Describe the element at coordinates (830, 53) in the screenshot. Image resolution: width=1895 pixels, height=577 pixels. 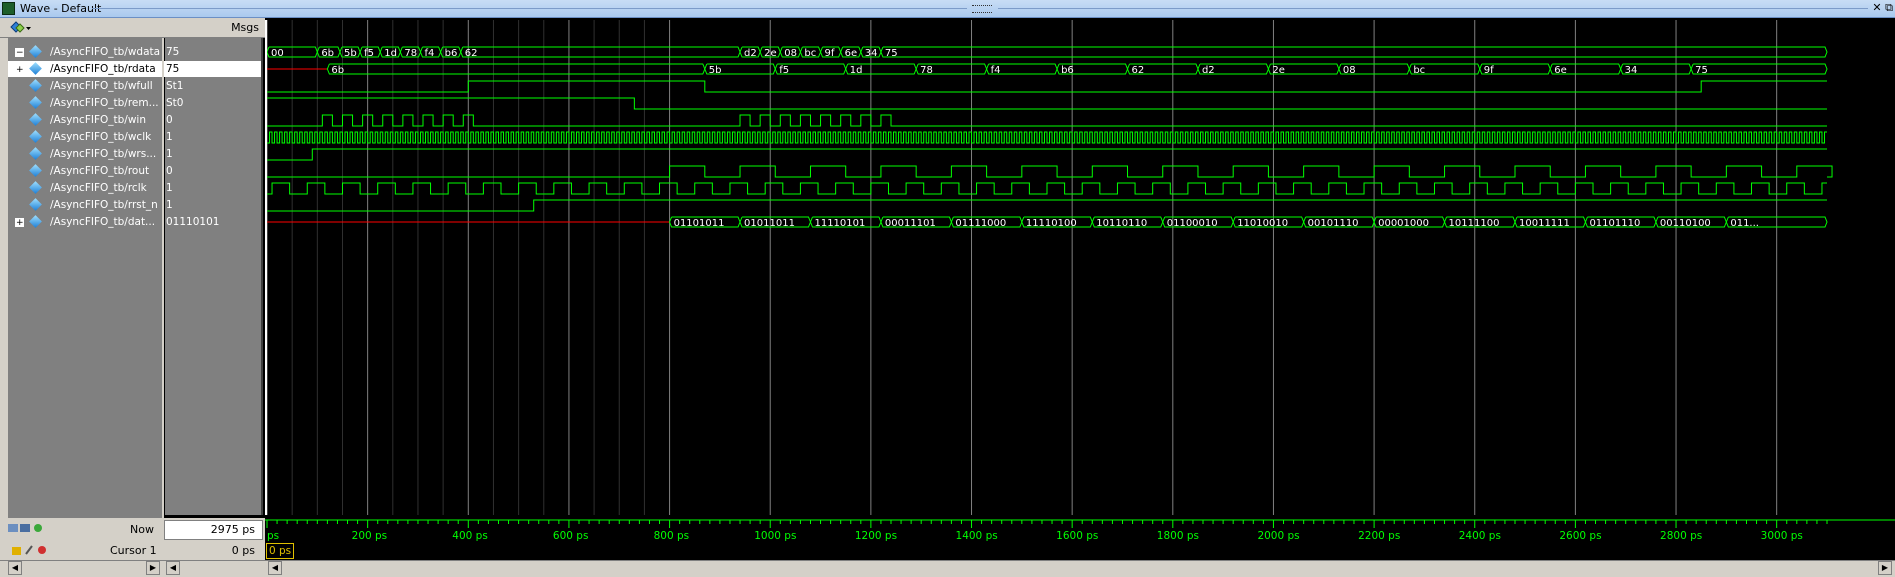
I see `bus-value-label: 9f` at that location.